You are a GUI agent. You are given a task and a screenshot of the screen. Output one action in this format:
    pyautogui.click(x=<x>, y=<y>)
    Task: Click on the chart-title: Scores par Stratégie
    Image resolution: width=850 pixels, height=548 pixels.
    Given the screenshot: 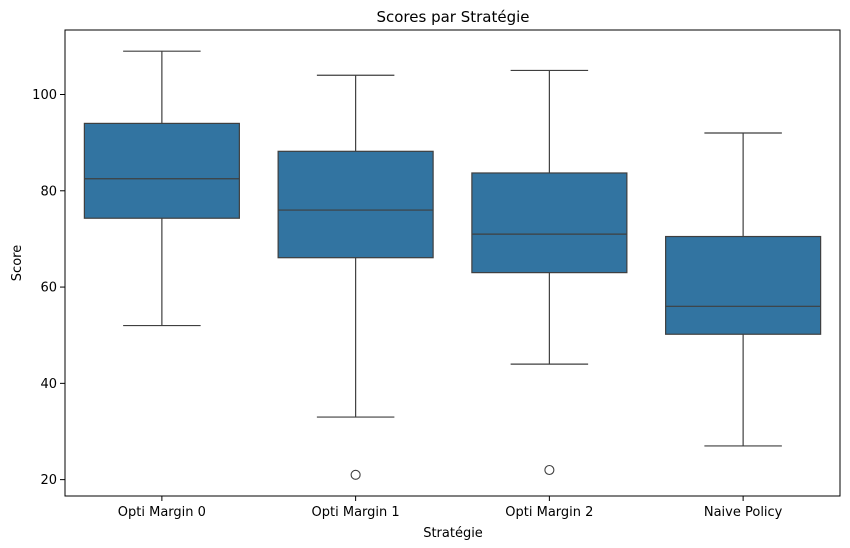 What is the action you would take?
    pyautogui.click(x=452, y=17)
    